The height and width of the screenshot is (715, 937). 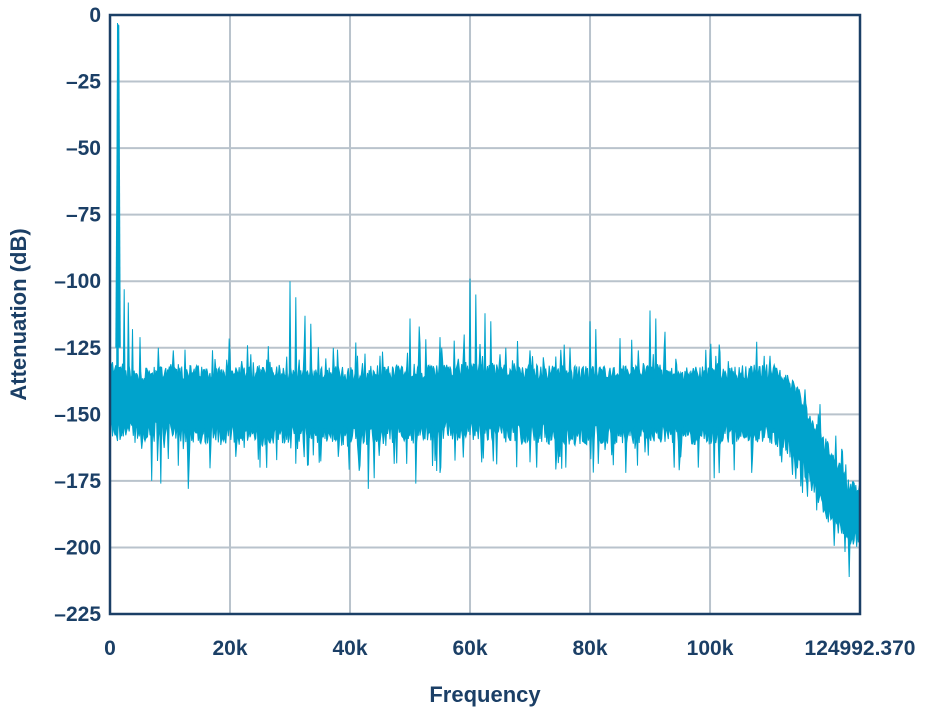 I want to click on y-tick-label: –175, so click(x=77, y=481).